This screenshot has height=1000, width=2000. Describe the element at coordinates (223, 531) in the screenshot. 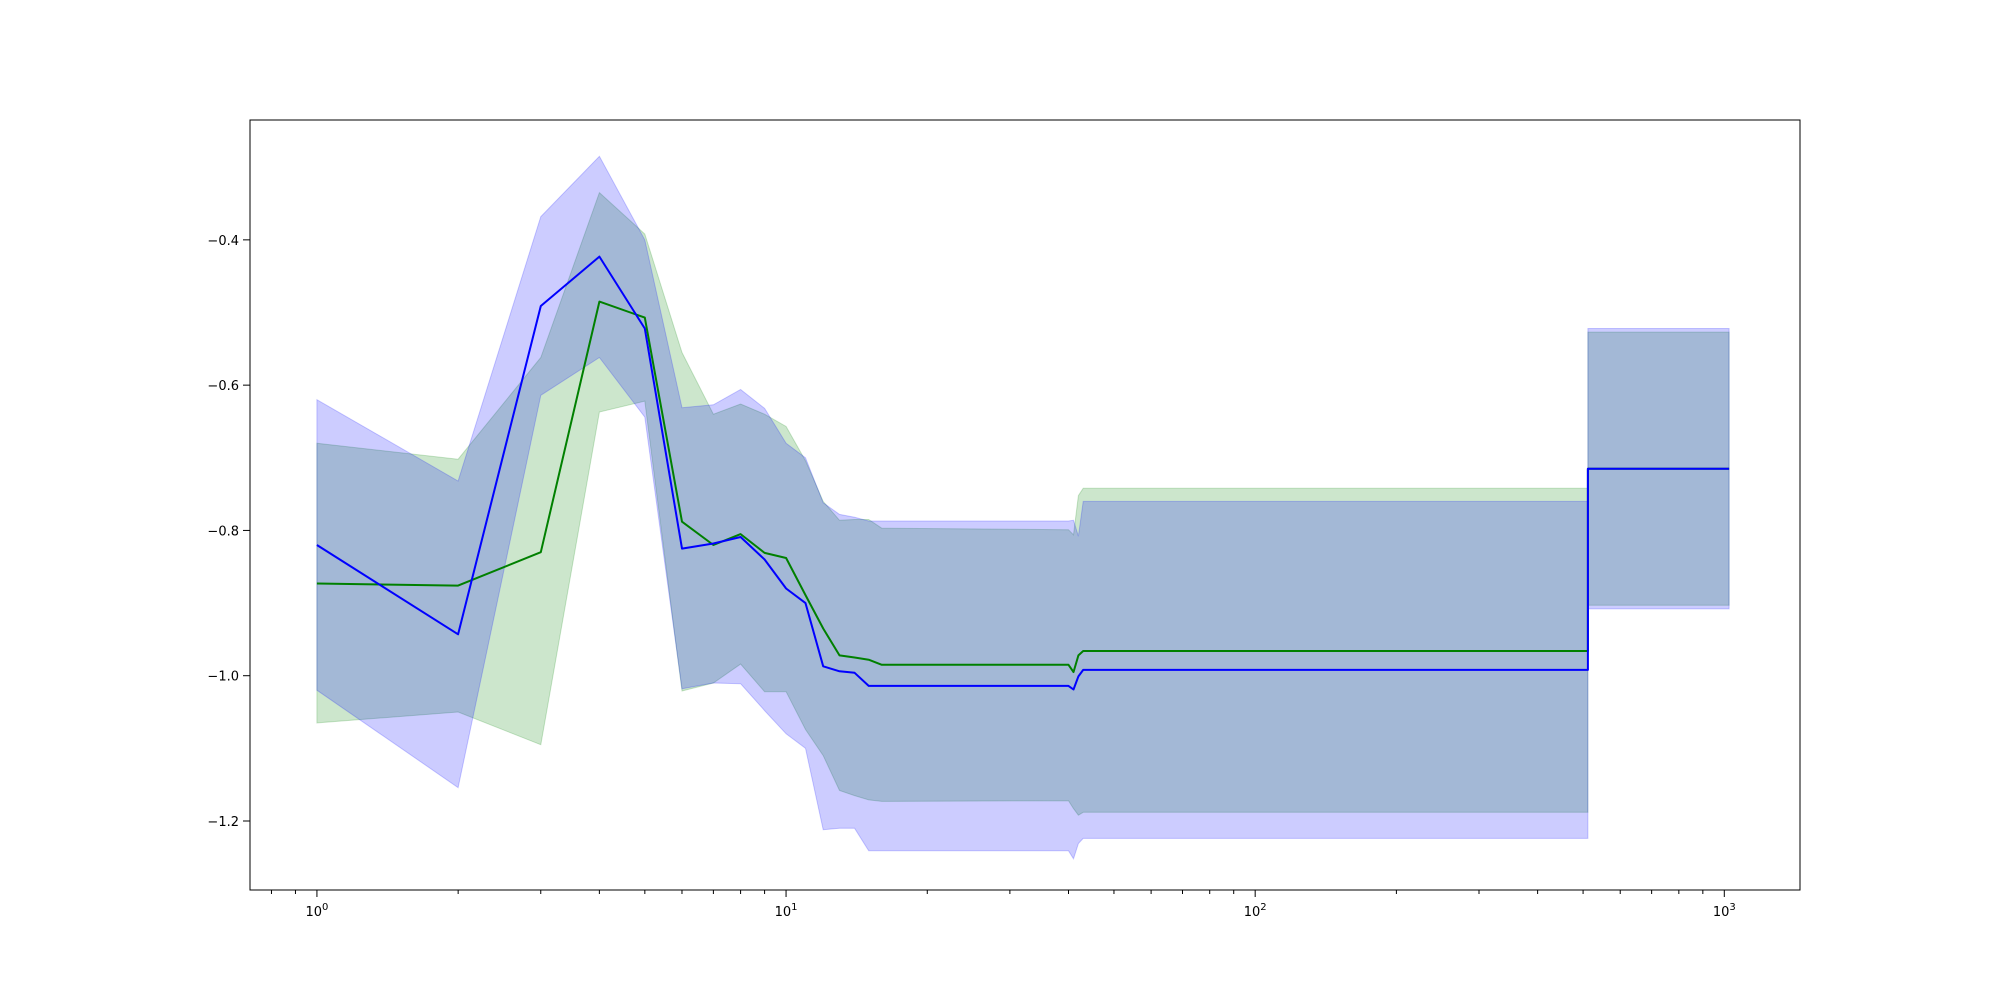

I see `y-tick-label: −0.8` at that location.